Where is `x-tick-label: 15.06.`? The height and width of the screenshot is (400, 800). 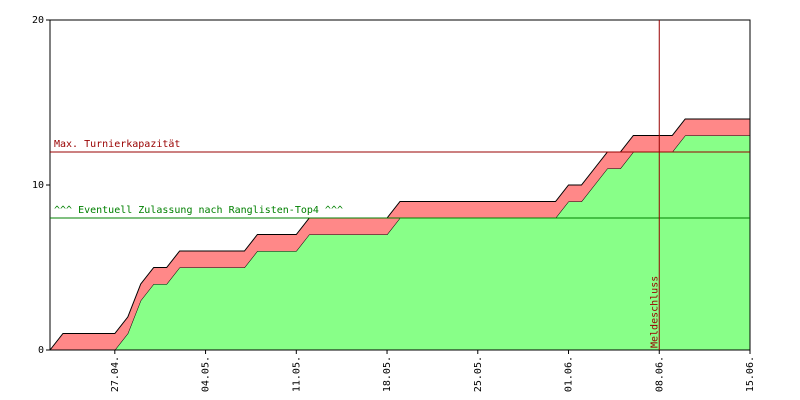
x-tick-label: 15.06. is located at coordinates (750, 374).